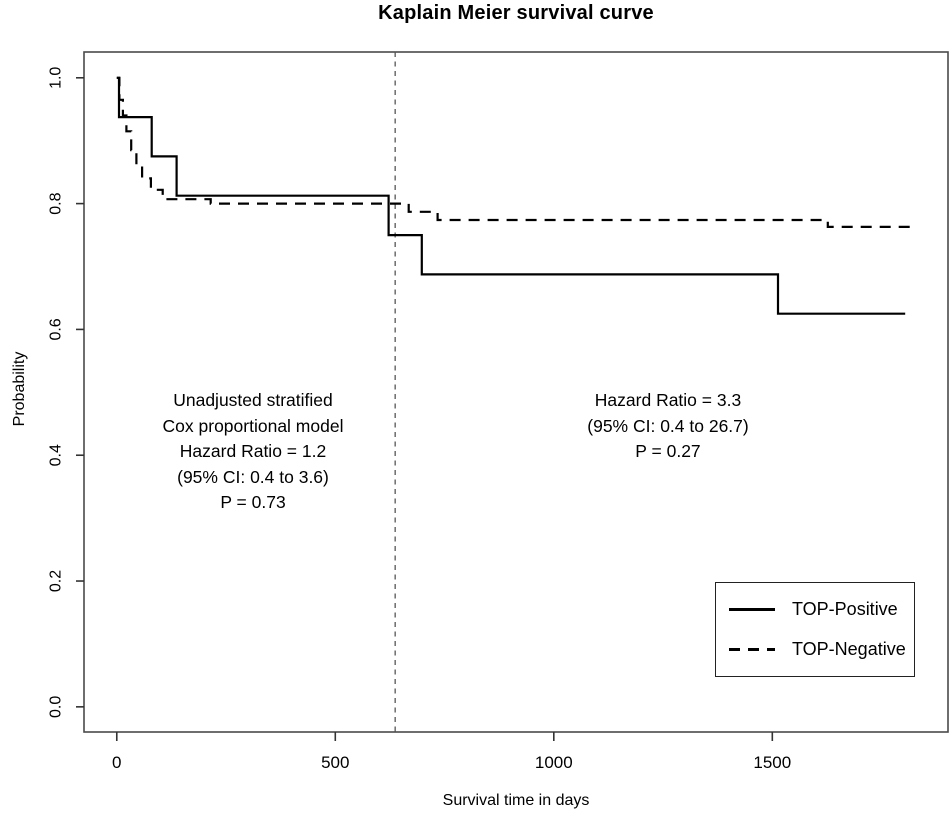  I want to click on y-tick-label: 0.8, so click(56, 203).